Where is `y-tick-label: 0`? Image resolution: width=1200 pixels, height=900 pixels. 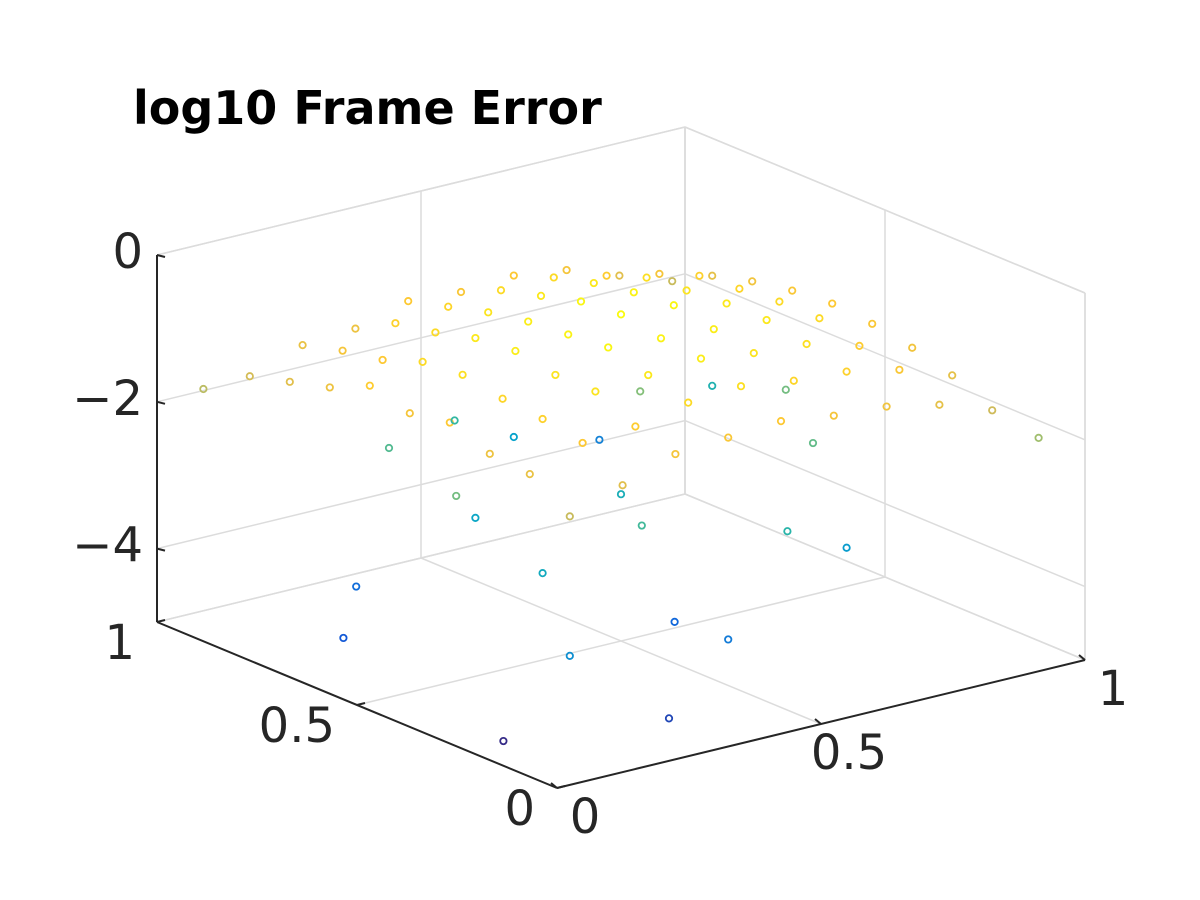
y-tick-label: 0 is located at coordinates (519, 809).